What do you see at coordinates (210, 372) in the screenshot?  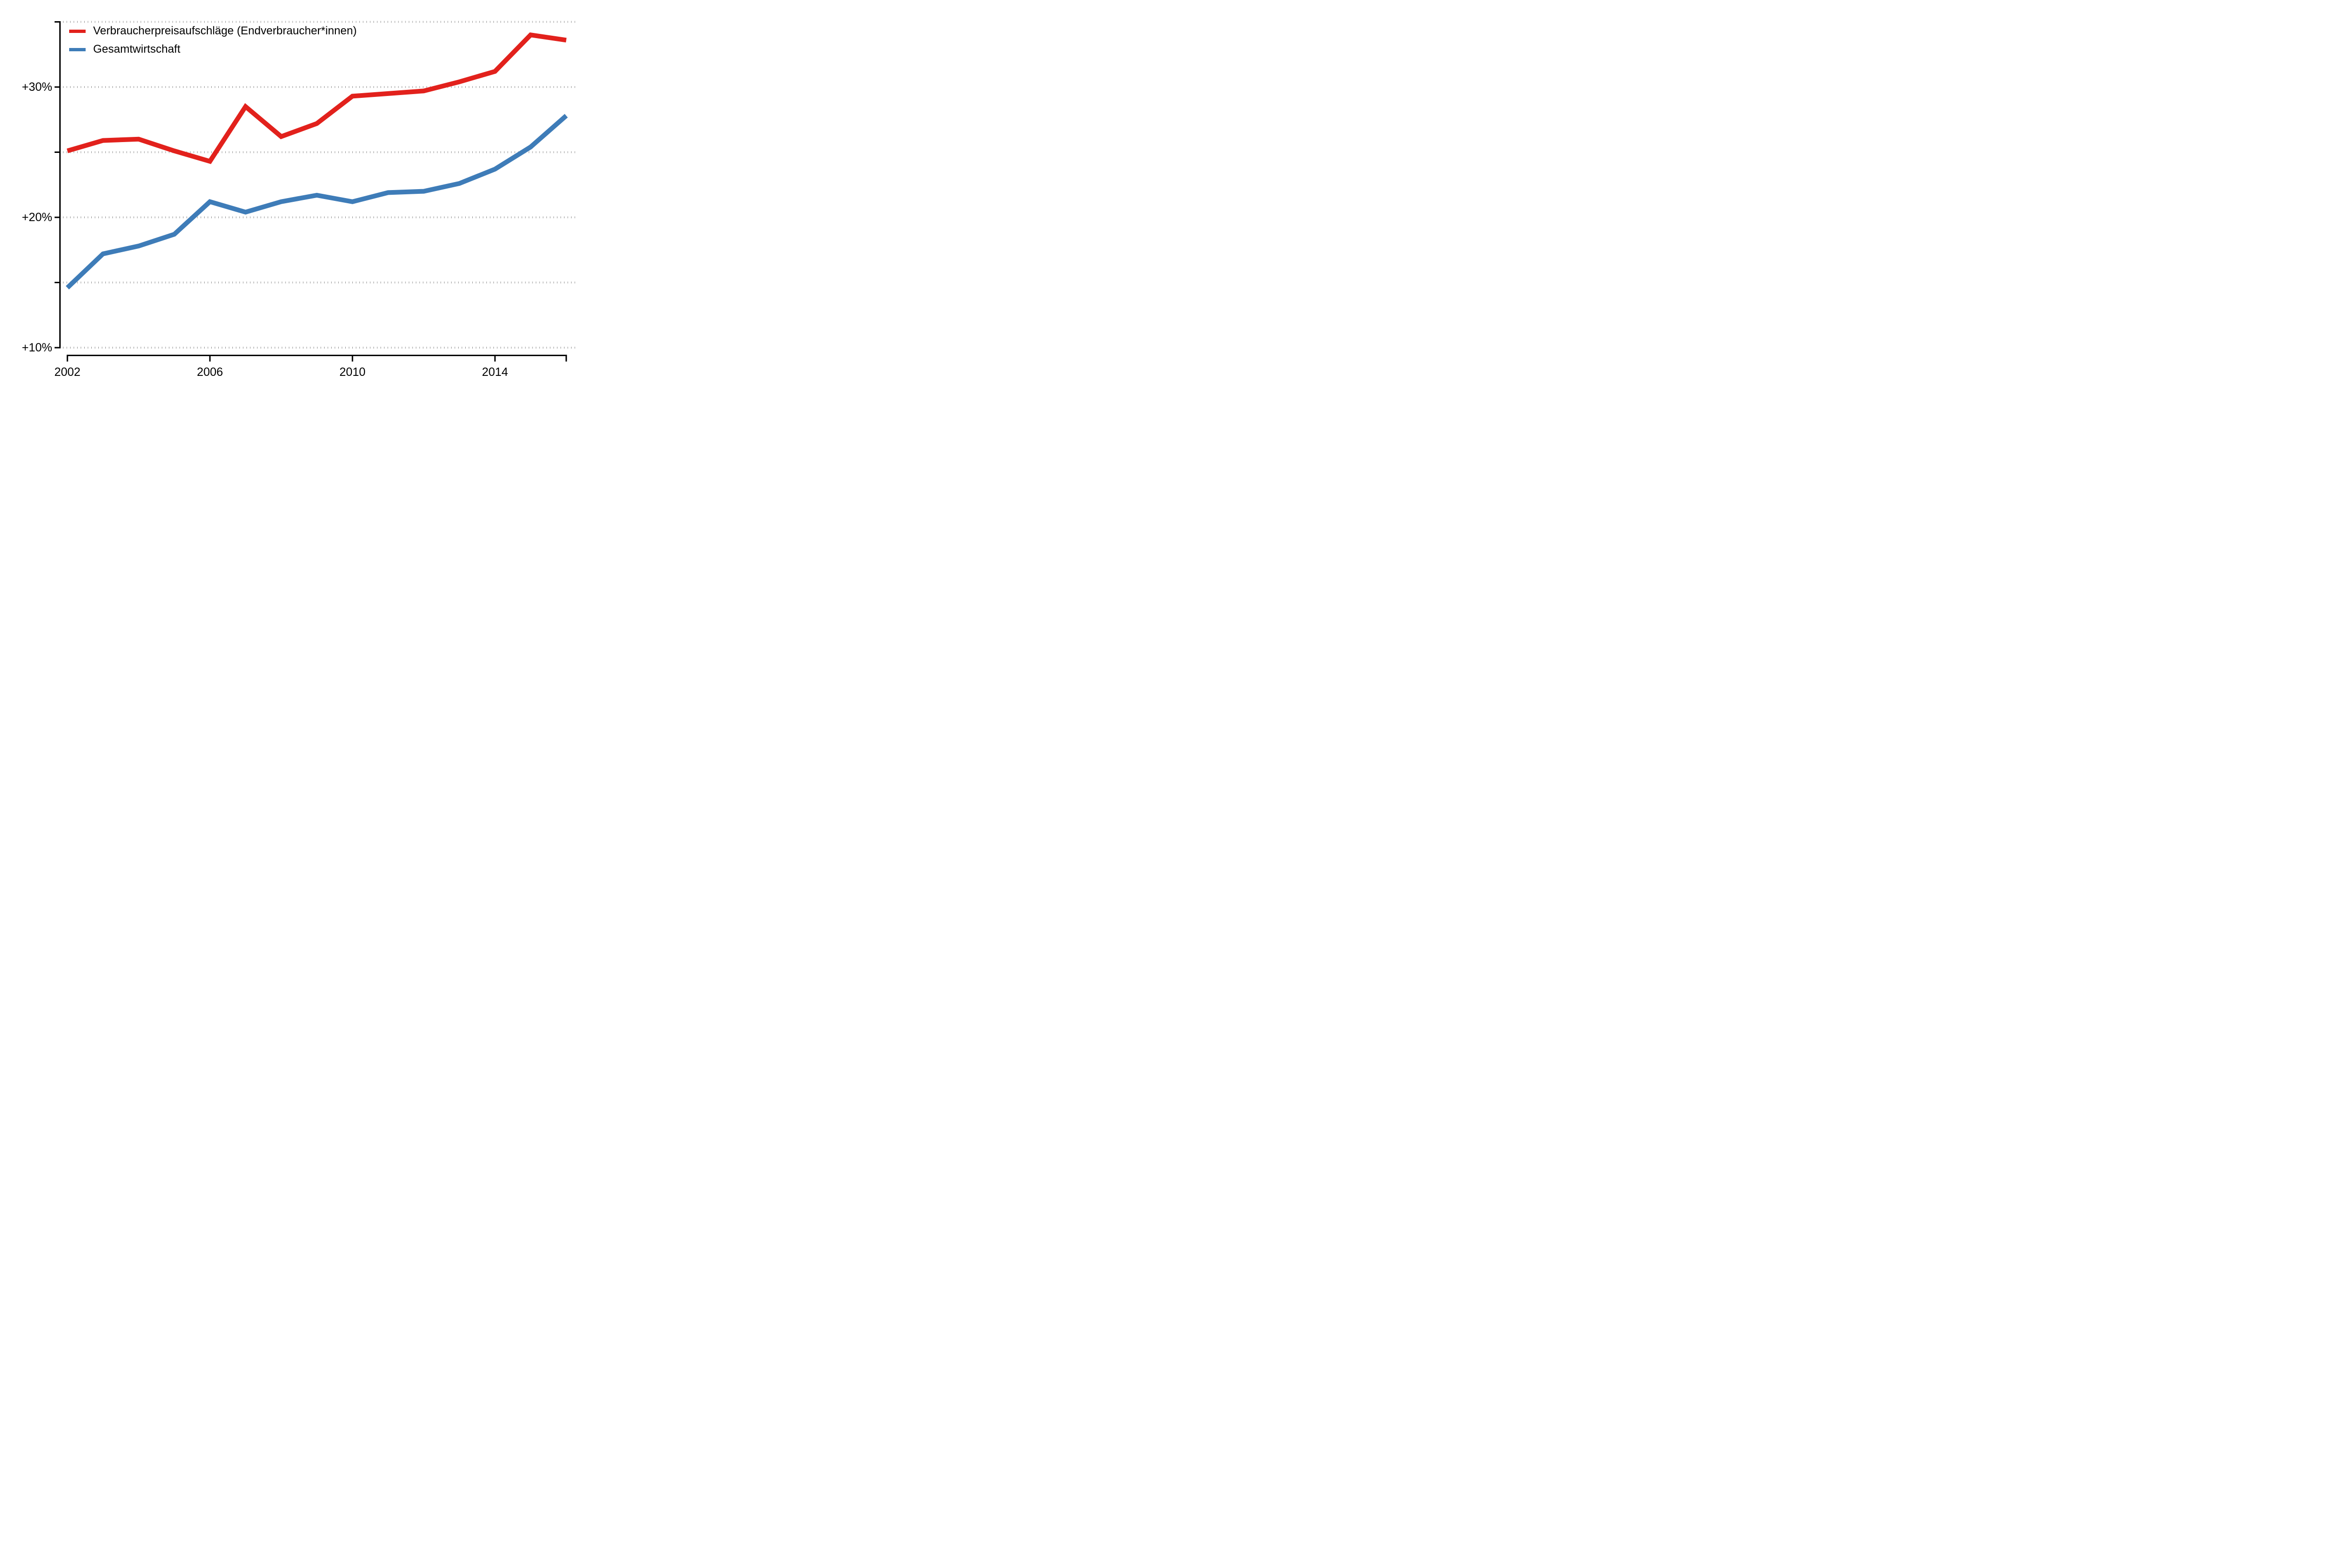 I see `x-axis-label-2006: 2006` at bounding box center [210, 372].